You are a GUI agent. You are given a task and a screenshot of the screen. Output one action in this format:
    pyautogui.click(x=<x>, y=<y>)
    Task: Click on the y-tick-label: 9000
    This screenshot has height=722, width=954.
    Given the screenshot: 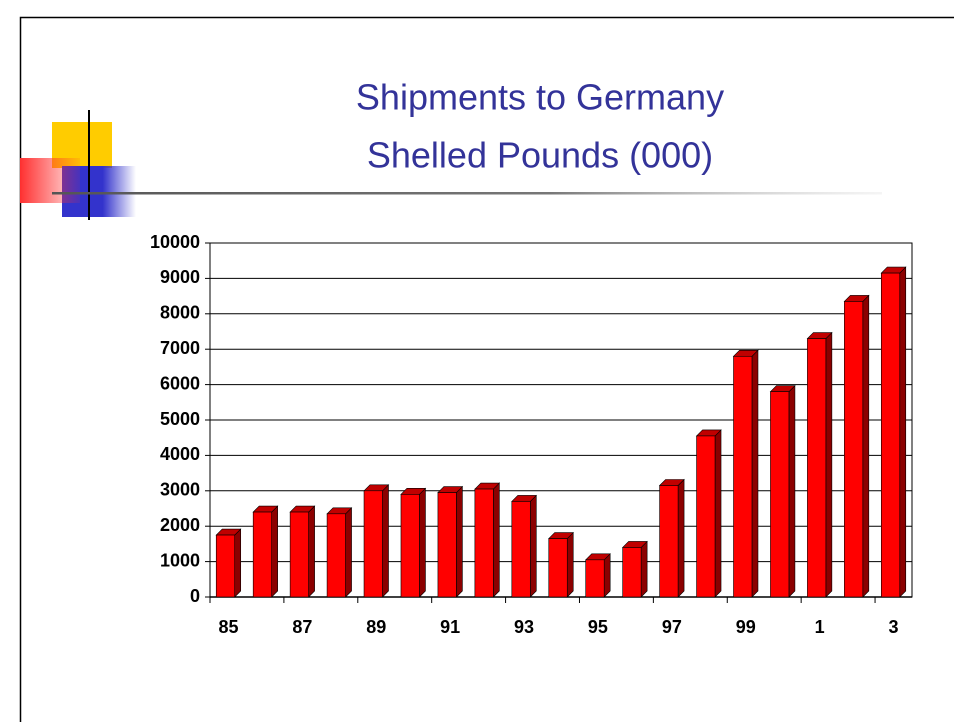 What is the action you would take?
    pyautogui.click(x=180, y=277)
    